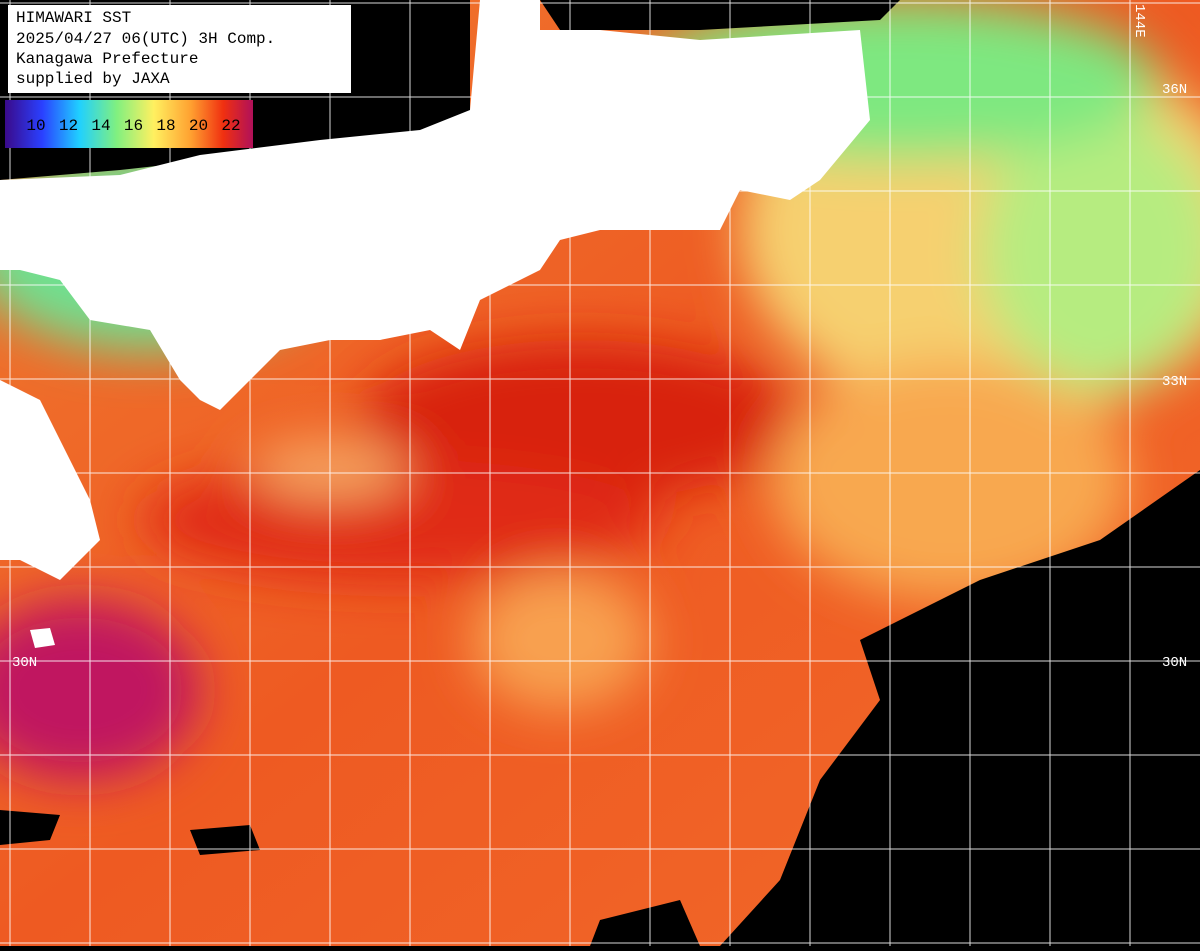  What do you see at coordinates (165, 126) in the screenshot?
I see `legend-tick-label: 18` at bounding box center [165, 126].